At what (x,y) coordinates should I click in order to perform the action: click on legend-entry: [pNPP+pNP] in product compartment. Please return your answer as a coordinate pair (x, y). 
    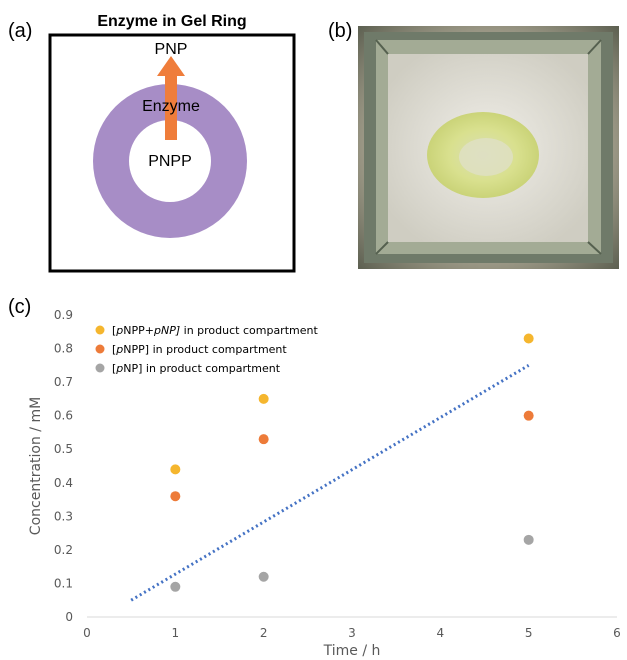
    Looking at the image, I should click on (215, 330).